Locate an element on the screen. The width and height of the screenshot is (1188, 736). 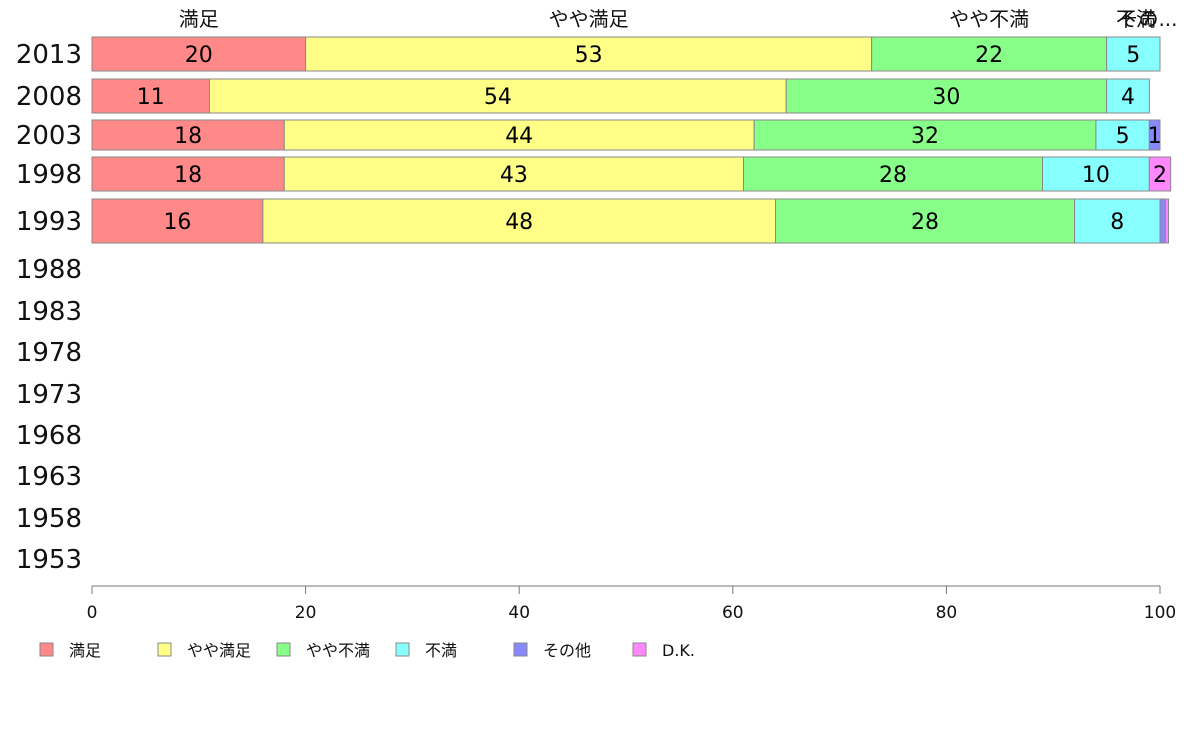
year-label-1973: 1973 is located at coordinates (49, 395).